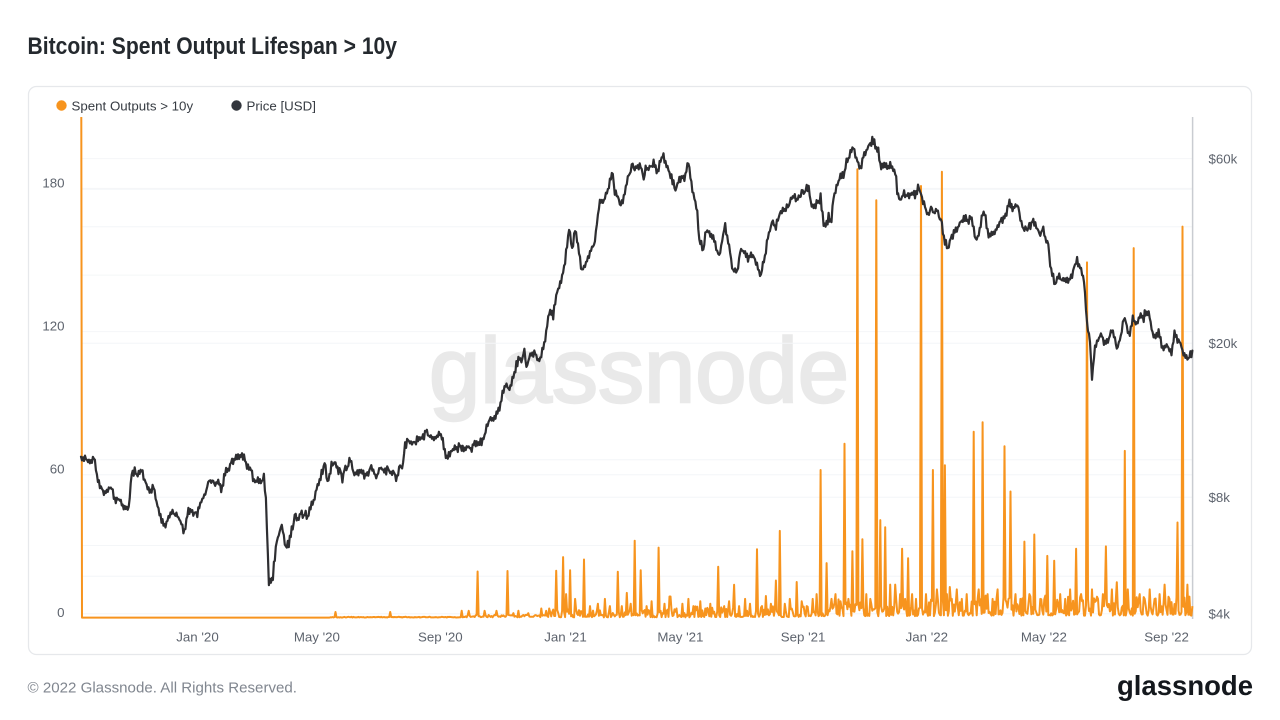 This screenshot has width=1280, height=720. What do you see at coordinates (57, 469) in the screenshot?
I see `svg-text: 60` at bounding box center [57, 469].